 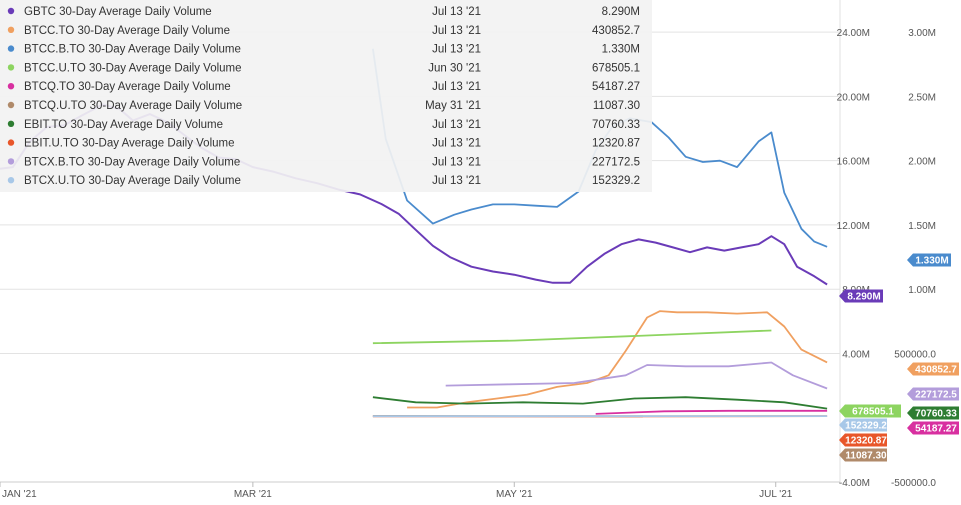 What do you see at coordinates (616, 162) in the screenshot?
I see `legend-series-value: 227172.5` at bounding box center [616, 162].